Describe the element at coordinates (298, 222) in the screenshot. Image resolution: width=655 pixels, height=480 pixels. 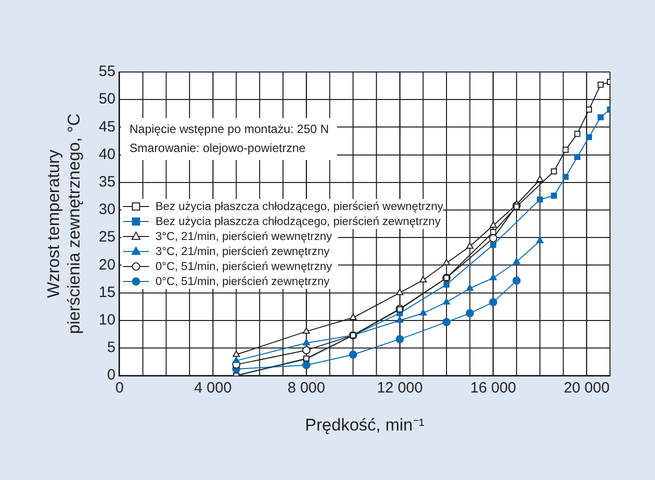
I see `legend-label: Bez użycia płaszcza chłodzącego, pierścień zewnętrzny` at that location.